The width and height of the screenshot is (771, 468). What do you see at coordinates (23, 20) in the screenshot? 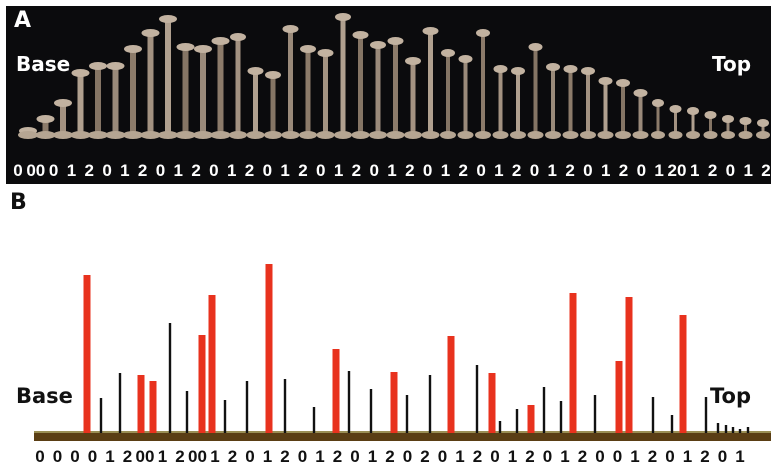
I see `panel-a-letter: A` at bounding box center [23, 20].